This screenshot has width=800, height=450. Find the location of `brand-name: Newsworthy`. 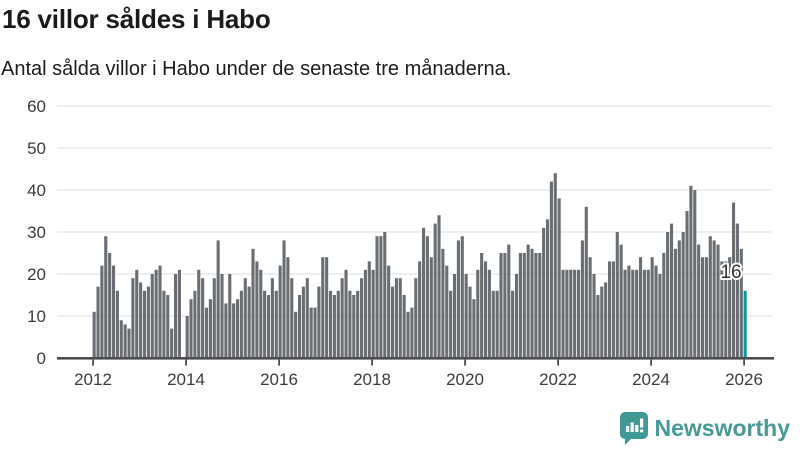

brand-name: Newsworthy is located at coordinates (722, 428).